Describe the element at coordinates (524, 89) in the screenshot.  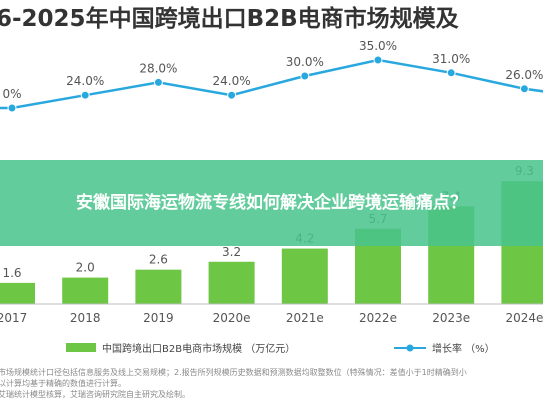
I see `growth-point-2024e` at that location.